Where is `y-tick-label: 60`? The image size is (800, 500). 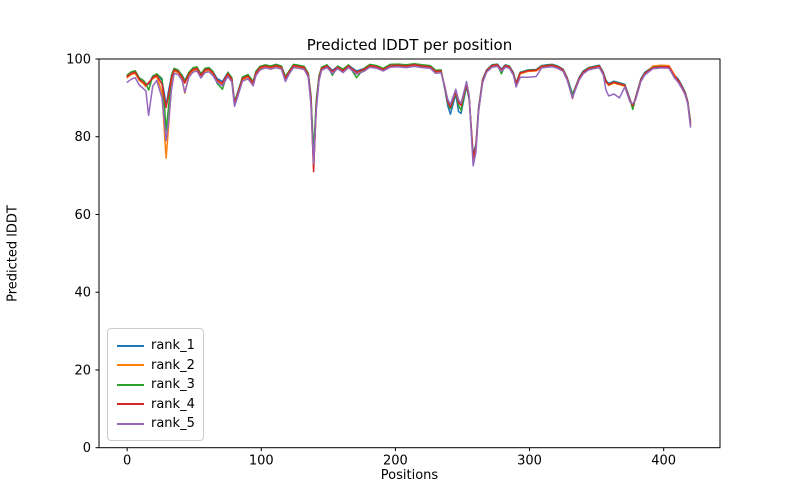
y-tick-label: 60 is located at coordinates (82, 215).